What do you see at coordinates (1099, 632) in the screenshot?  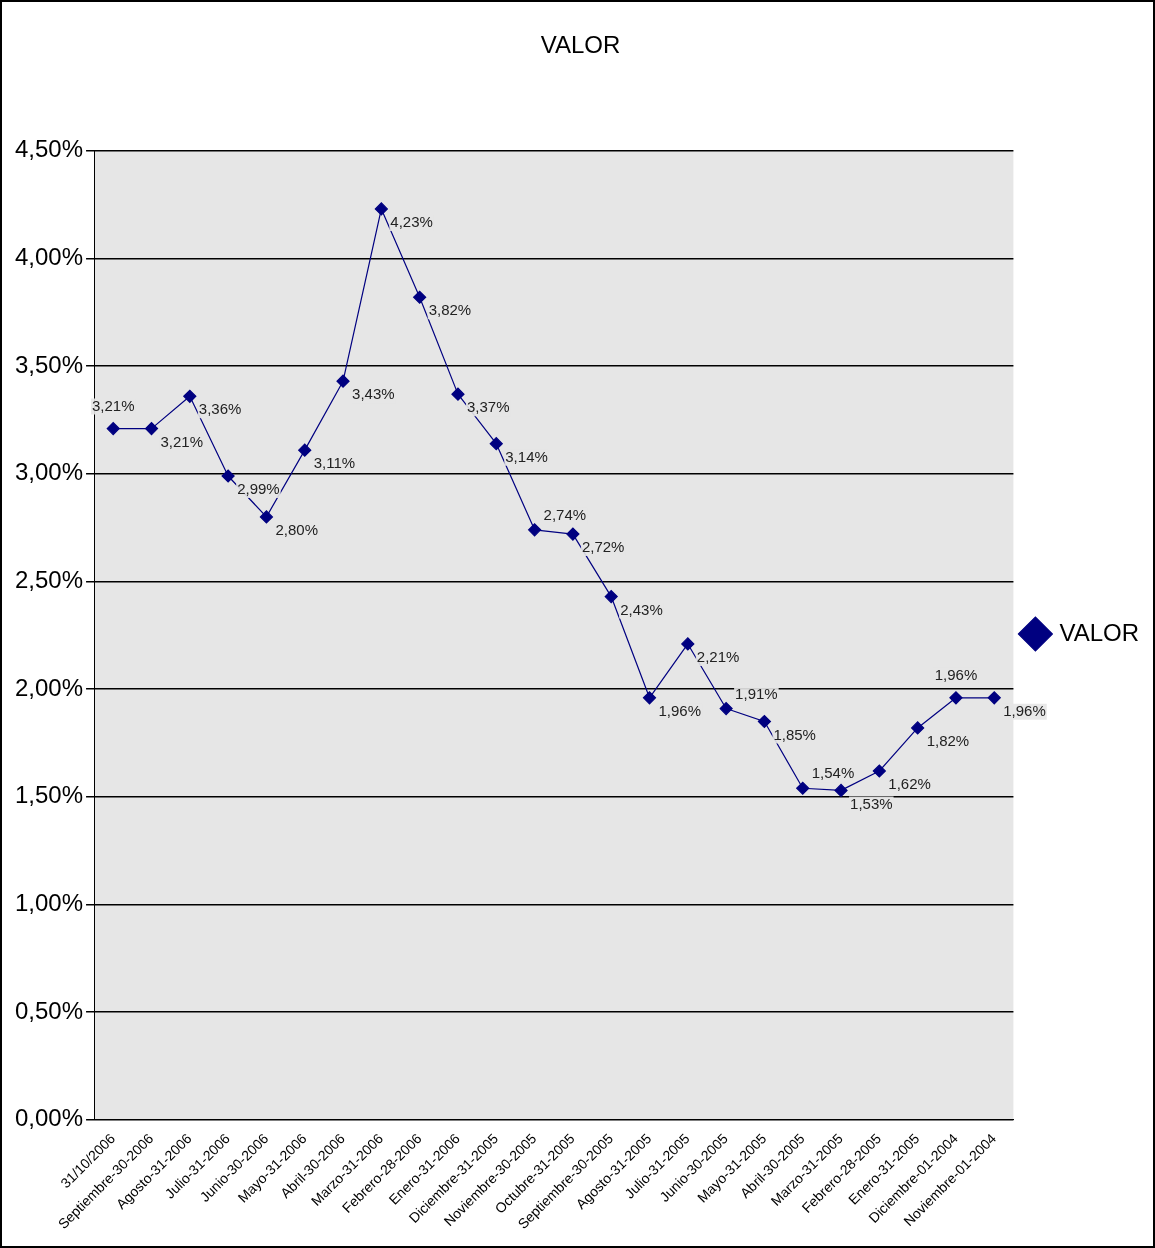 I see `legend-label: VALOR` at bounding box center [1099, 632].